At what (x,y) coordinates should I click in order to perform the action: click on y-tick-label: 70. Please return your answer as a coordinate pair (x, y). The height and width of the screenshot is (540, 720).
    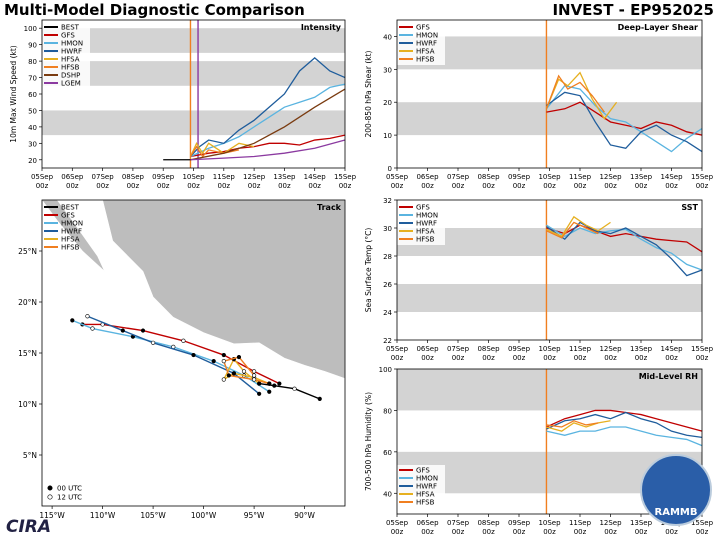
    Looking at the image, I should click on (32, 79).